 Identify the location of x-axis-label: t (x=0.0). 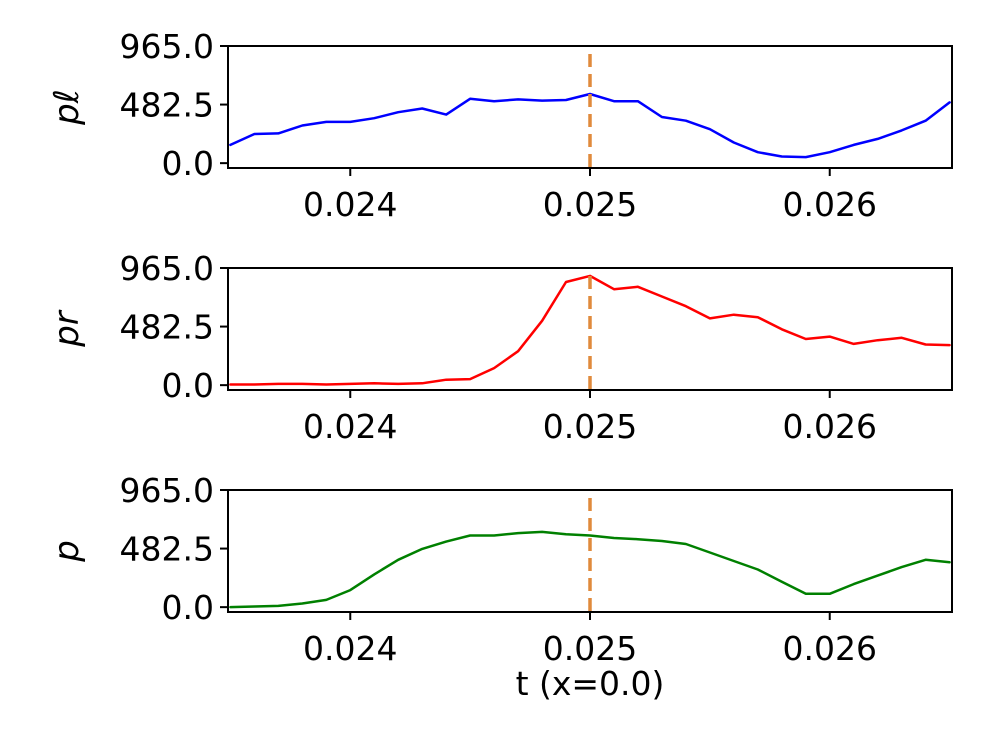
(590, 683).